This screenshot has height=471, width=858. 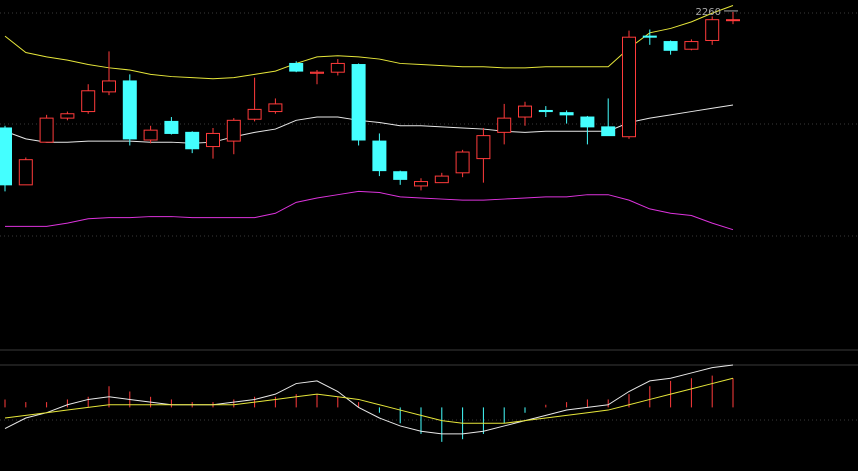 I want to click on high-price-marker: 2260, so click(x=717, y=12).